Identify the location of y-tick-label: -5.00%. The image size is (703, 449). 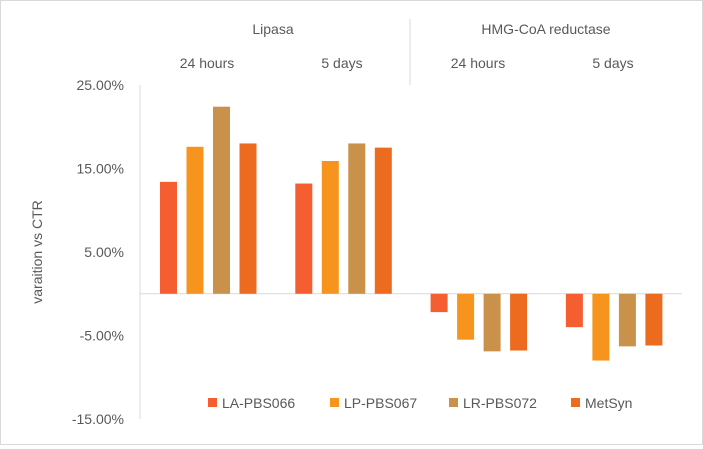
(102, 336).